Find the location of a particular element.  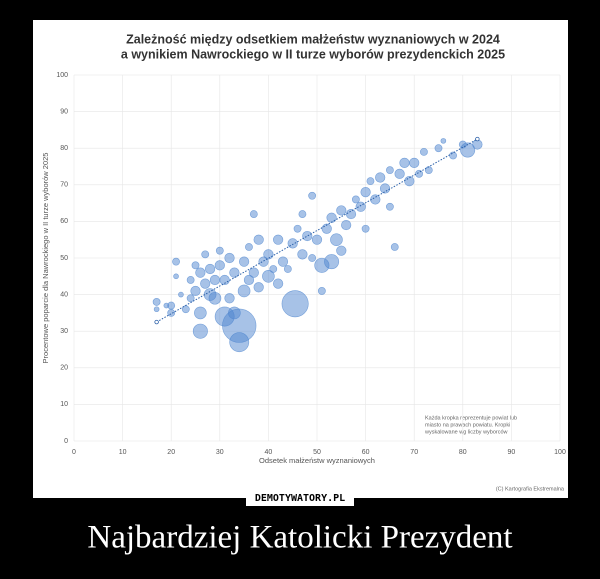

x-tick-label: 30 is located at coordinates (220, 452).